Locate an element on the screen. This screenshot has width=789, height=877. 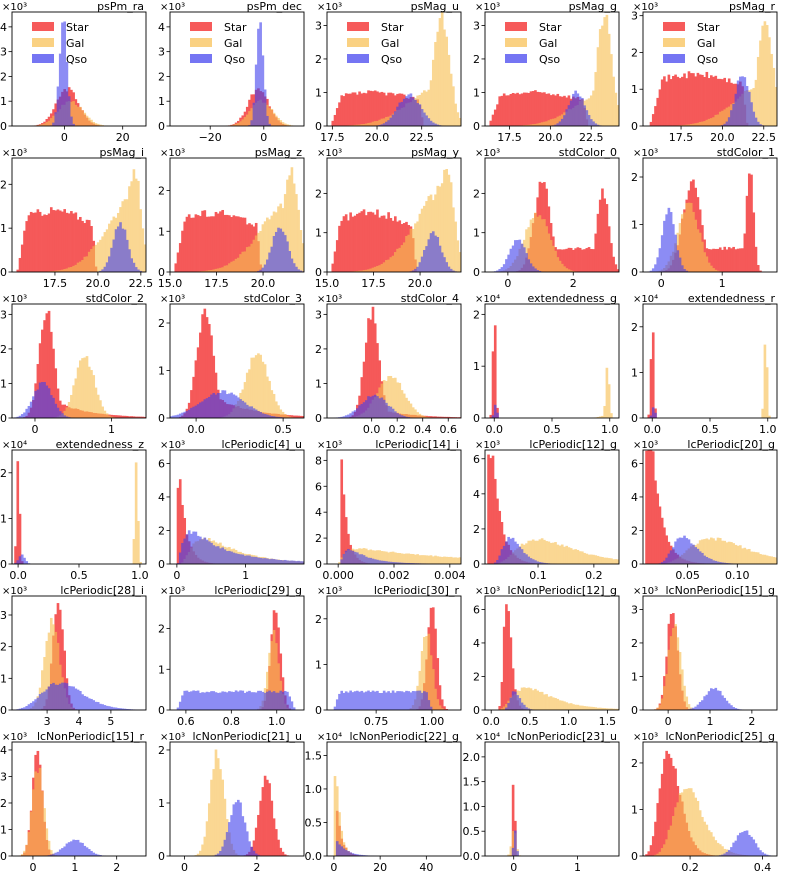
y-tick-label: 2 is located at coordinates (634, 643).